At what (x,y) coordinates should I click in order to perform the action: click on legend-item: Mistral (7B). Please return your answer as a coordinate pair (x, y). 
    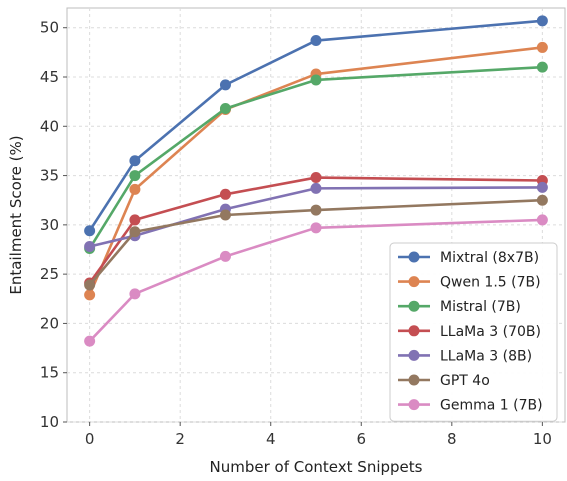
    Looking at the image, I should click on (459, 307).